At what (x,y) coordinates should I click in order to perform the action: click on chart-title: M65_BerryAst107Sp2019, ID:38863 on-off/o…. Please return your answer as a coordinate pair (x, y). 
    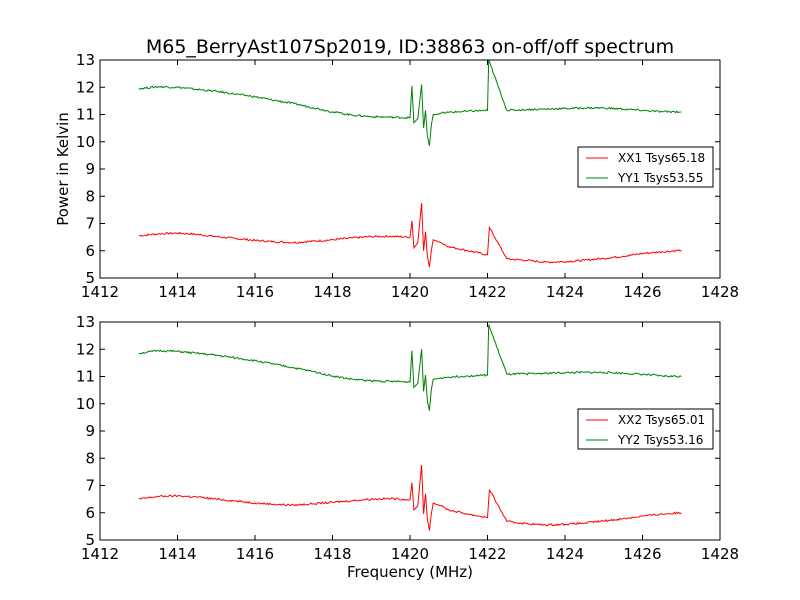
    Looking at the image, I should click on (410, 47).